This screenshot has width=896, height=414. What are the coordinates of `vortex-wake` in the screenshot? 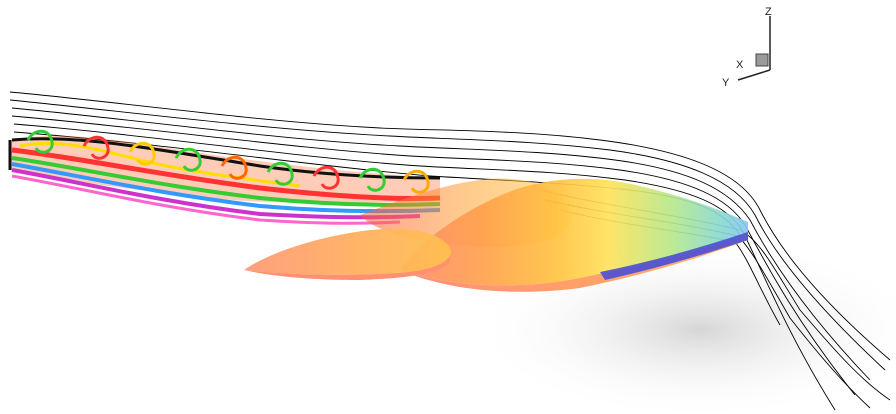 It's located at (224, 177).